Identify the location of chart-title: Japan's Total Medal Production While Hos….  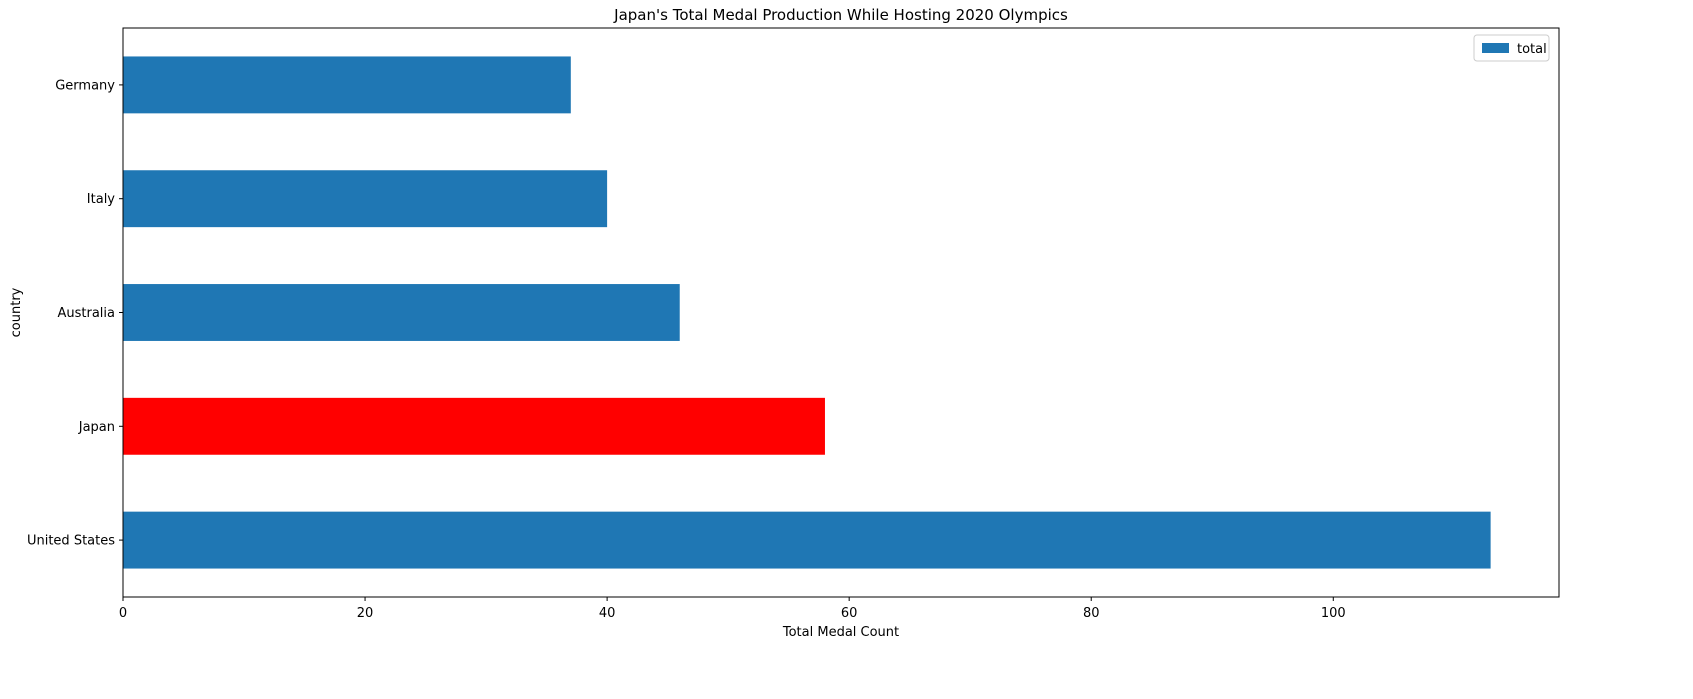
(840, 15).